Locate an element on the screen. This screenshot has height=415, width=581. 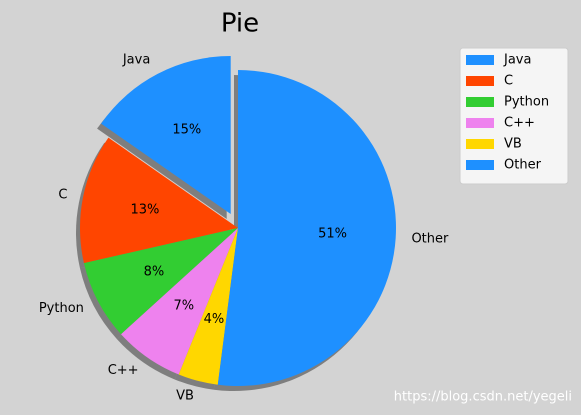
percent-label: 13% is located at coordinates (144, 209).